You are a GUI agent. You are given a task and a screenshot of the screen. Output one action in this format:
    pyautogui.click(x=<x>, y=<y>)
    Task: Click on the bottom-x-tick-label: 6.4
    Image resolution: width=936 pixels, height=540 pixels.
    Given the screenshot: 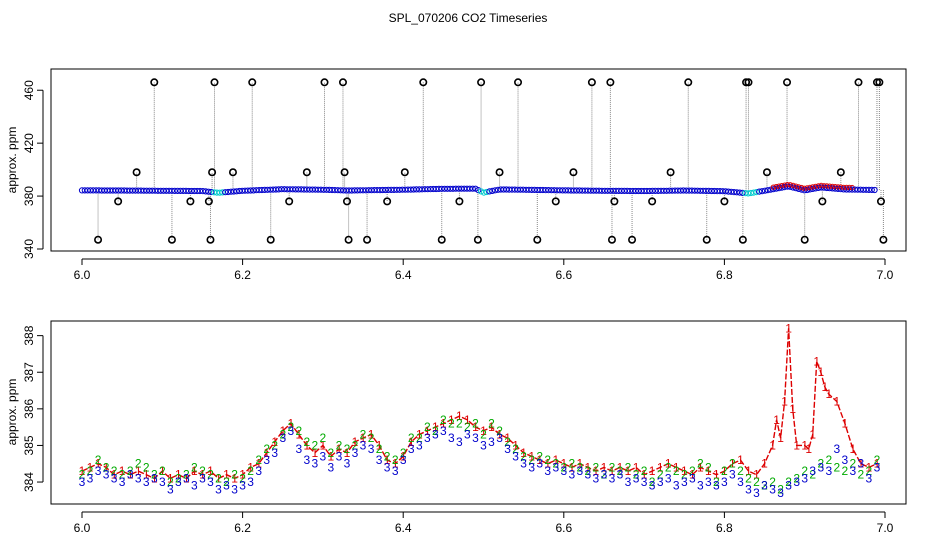 What is the action you would take?
    pyautogui.click(x=403, y=528)
    